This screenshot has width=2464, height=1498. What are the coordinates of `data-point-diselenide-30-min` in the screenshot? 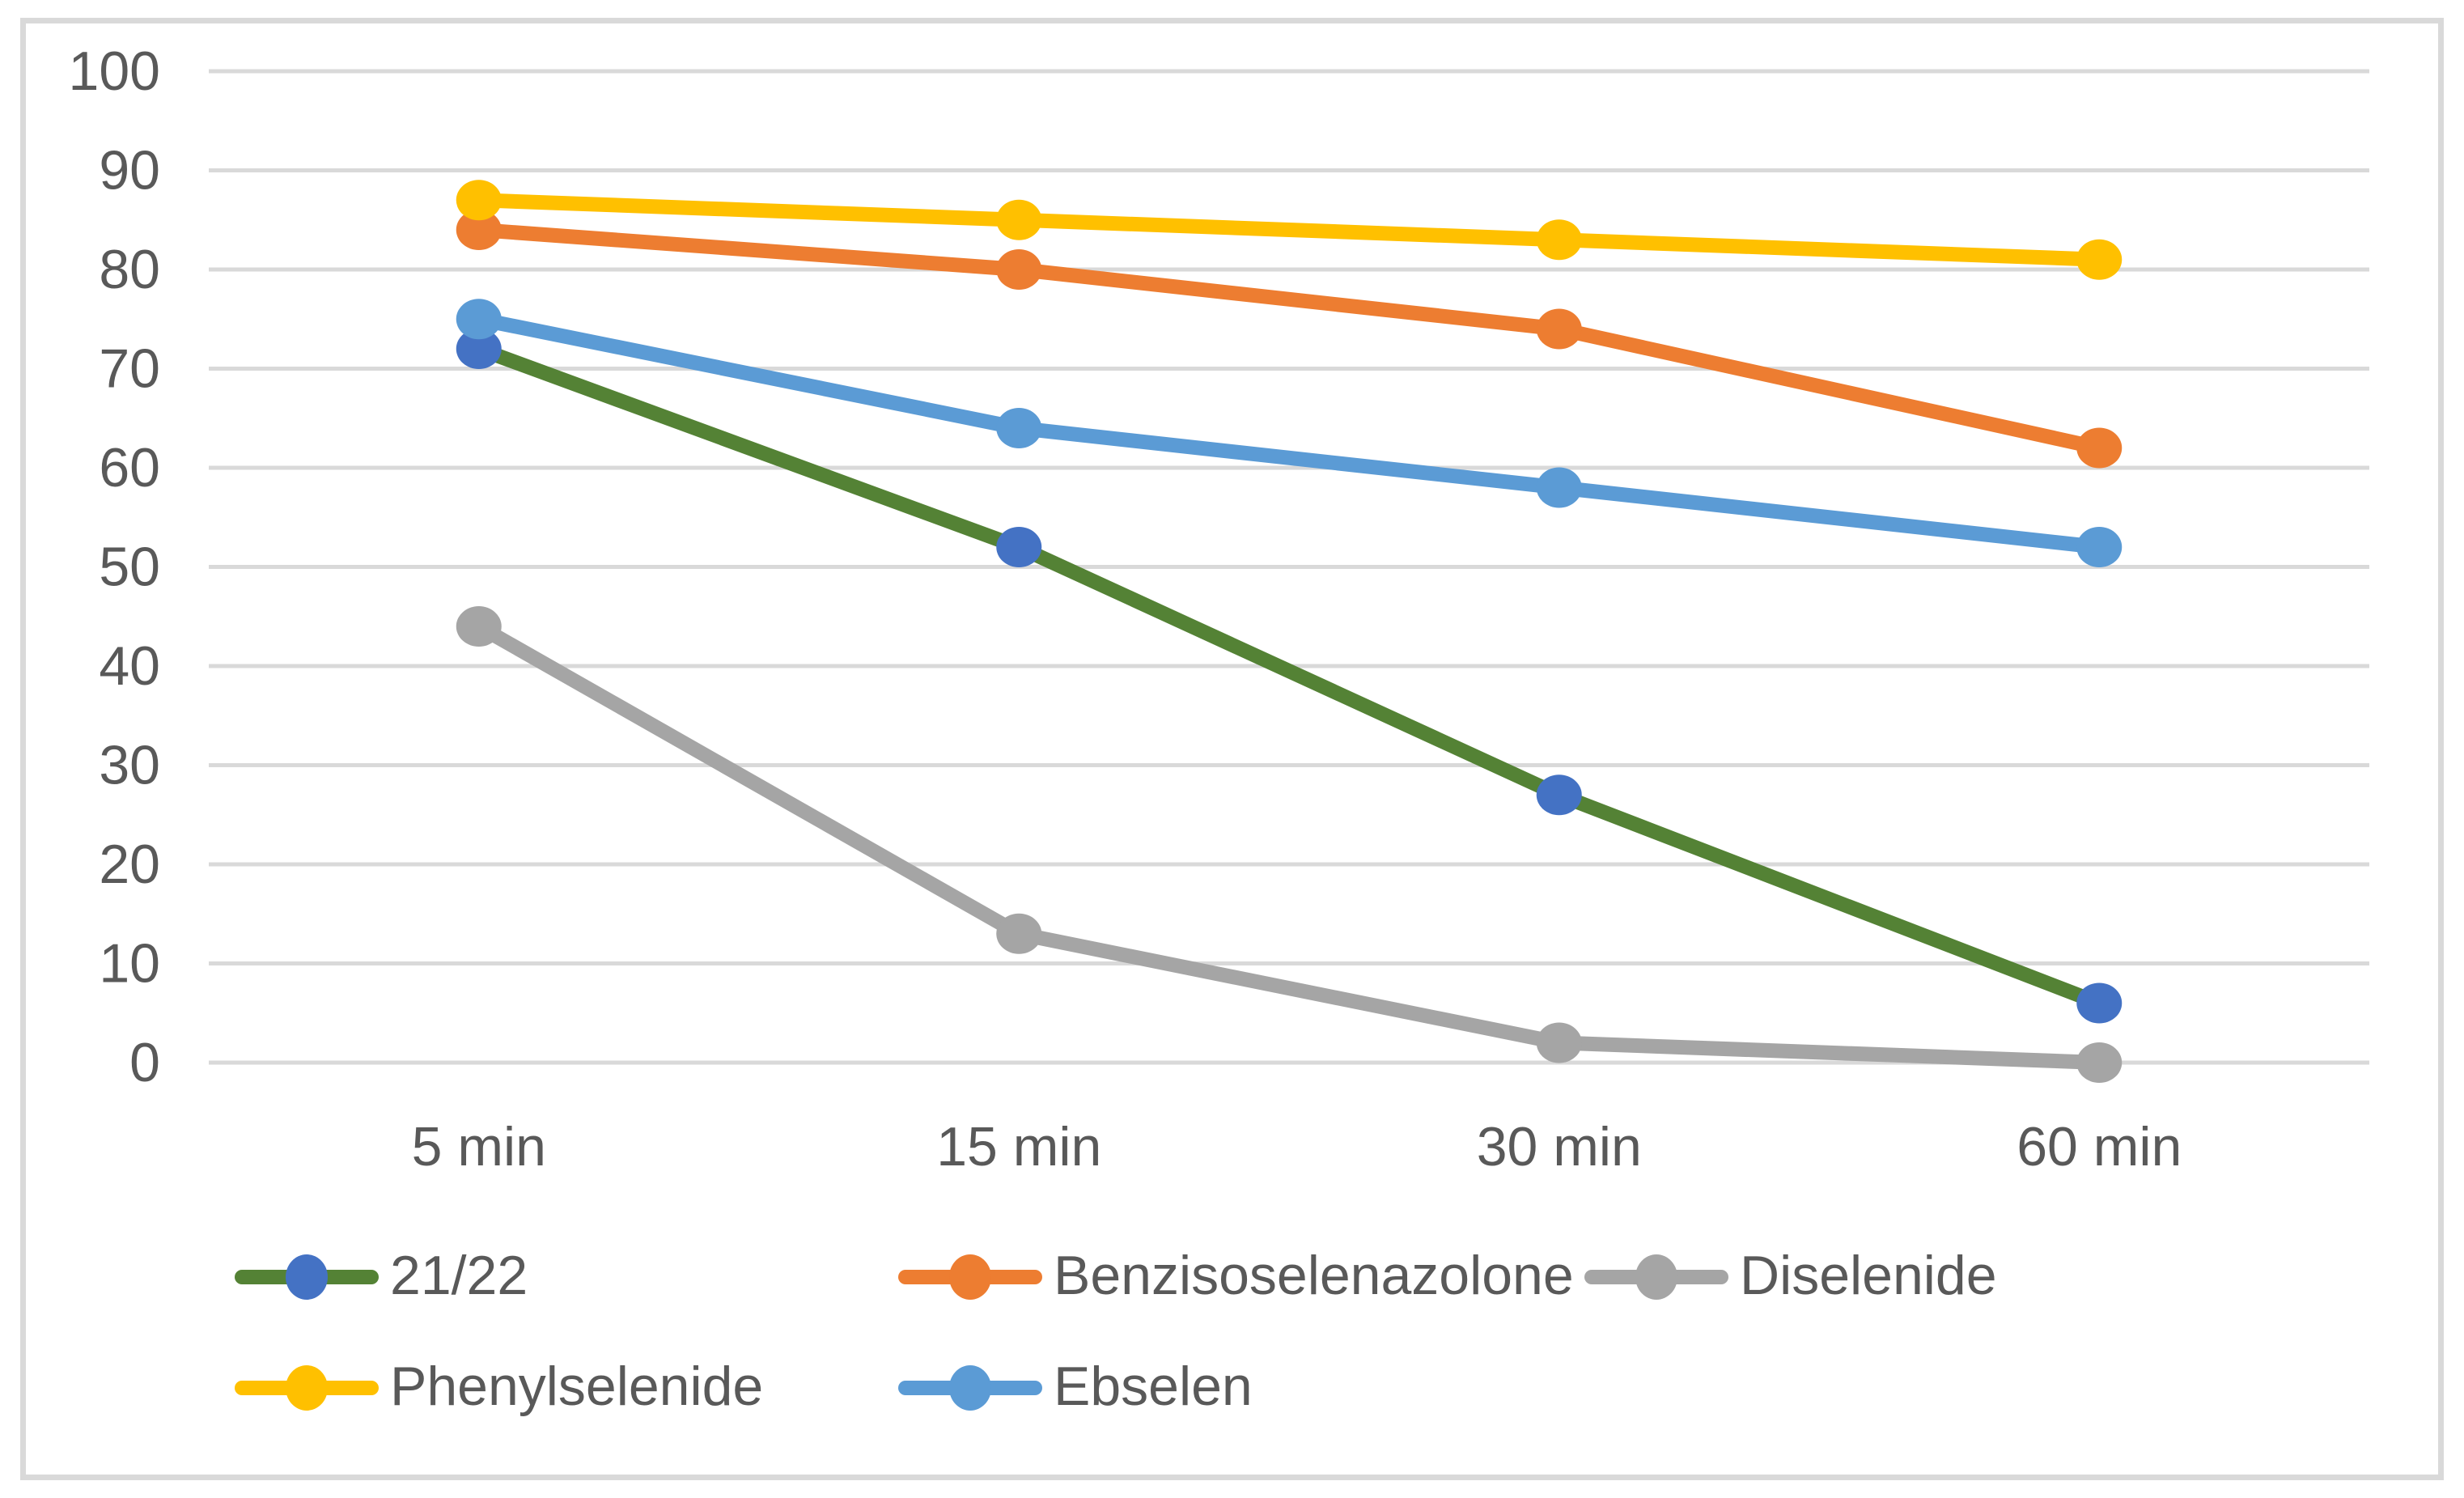 It's located at (1559, 1042).